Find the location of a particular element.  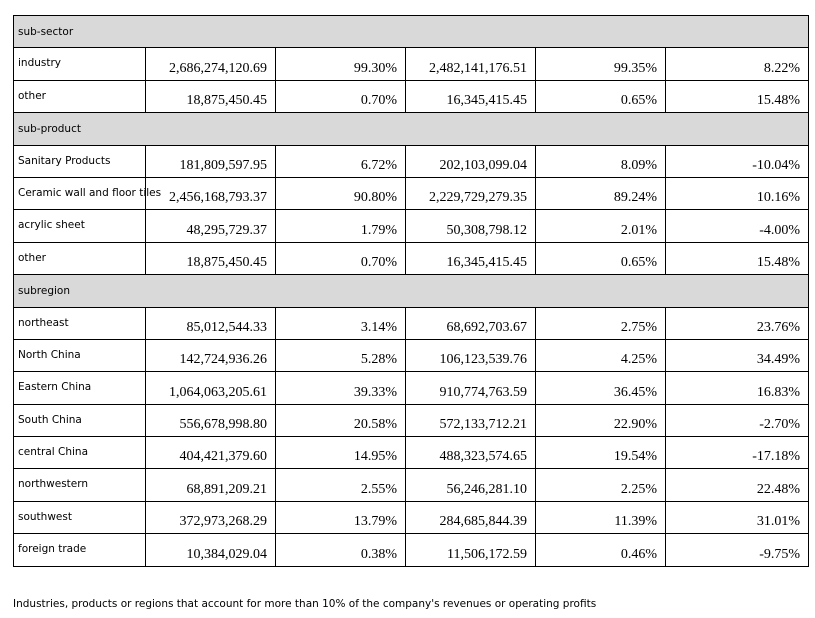

row-label: acrylic sheet is located at coordinates (79, 226).